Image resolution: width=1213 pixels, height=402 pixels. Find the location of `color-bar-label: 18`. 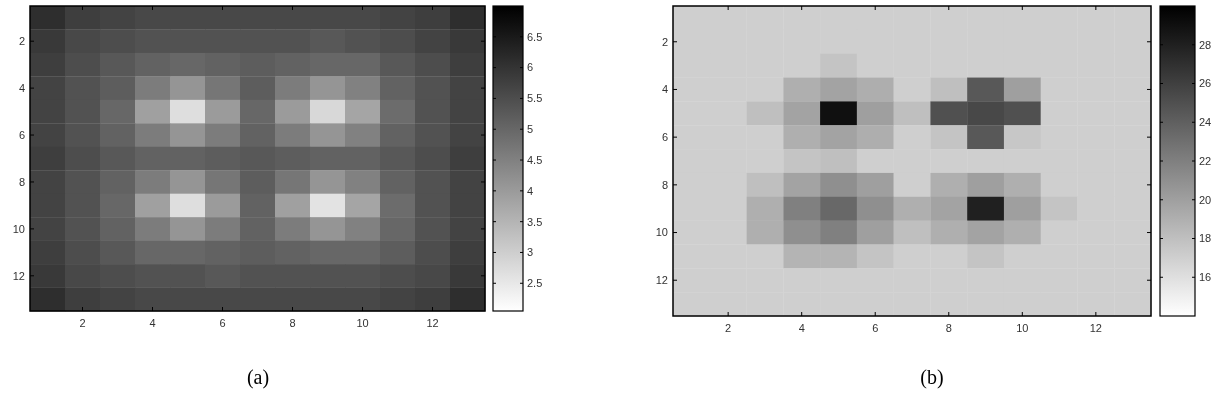

color-bar-label: 18 is located at coordinates (1205, 238).